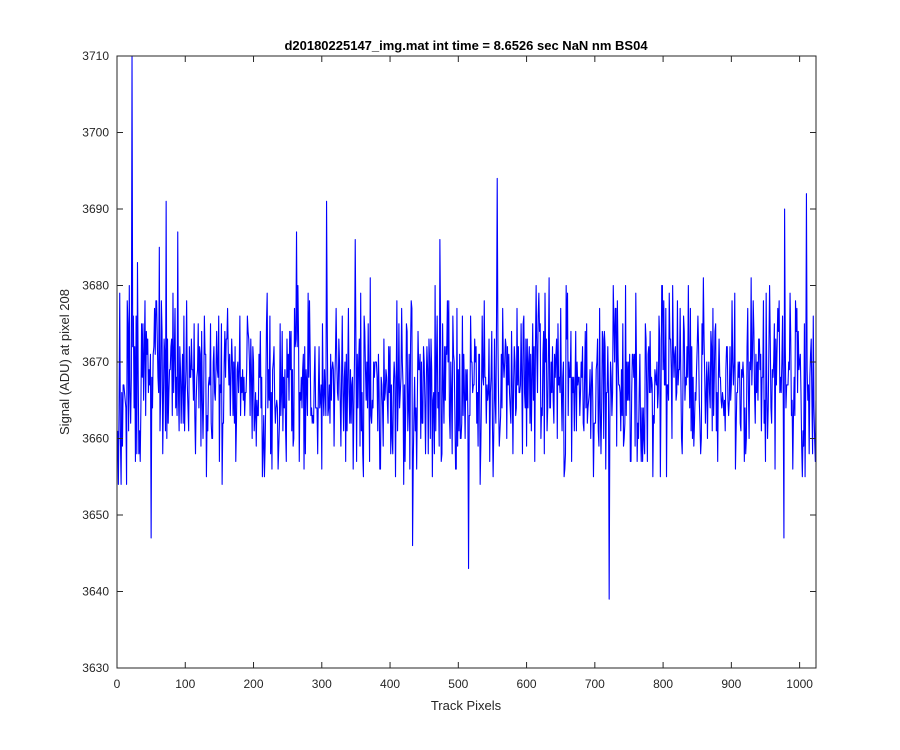 The width and height of the screenshot is (900, 750). What do you see at coordinates (527, 684) in the screenshot?
I see `x-tick-label: 600` at bounding box center [527, 684].